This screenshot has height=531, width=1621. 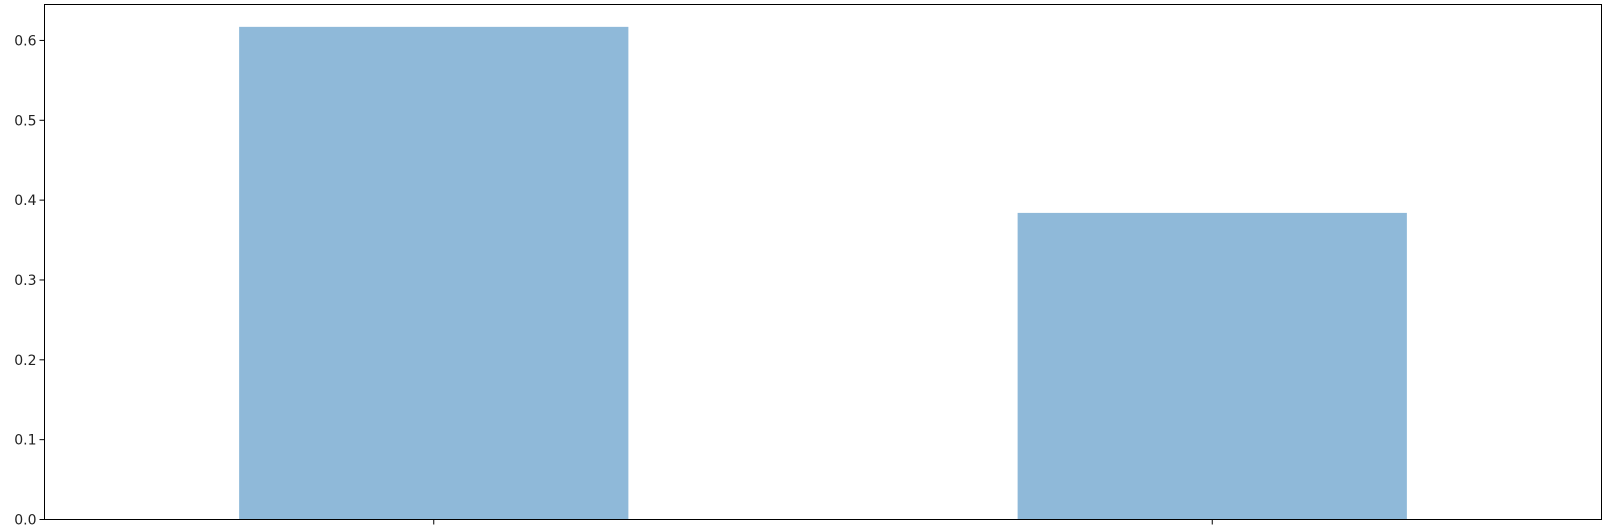 What do you see at coordinates (25, 521) in the screenshot?
I see `y-tick-label: 0.0` at bounding box center [25, 521].